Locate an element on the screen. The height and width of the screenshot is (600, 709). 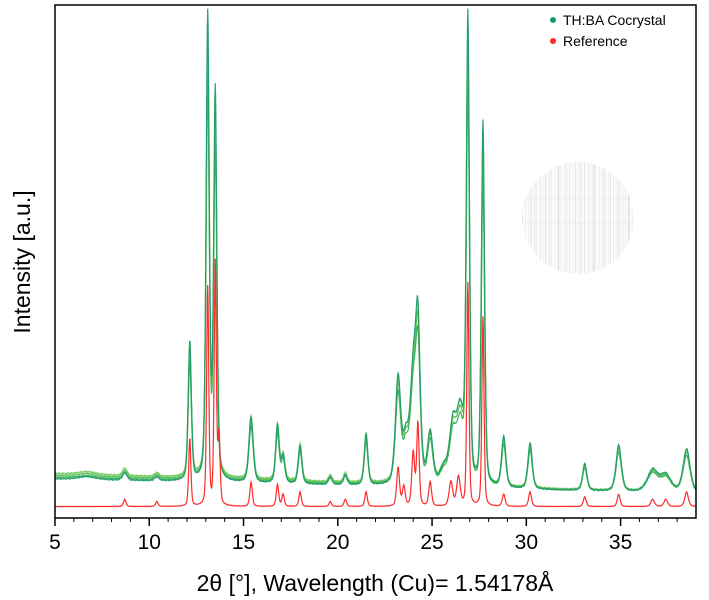
x-axis-label: 2θ [°], Wavelength (Cu)= 1.54178Å is located at coordinates (375, 582).